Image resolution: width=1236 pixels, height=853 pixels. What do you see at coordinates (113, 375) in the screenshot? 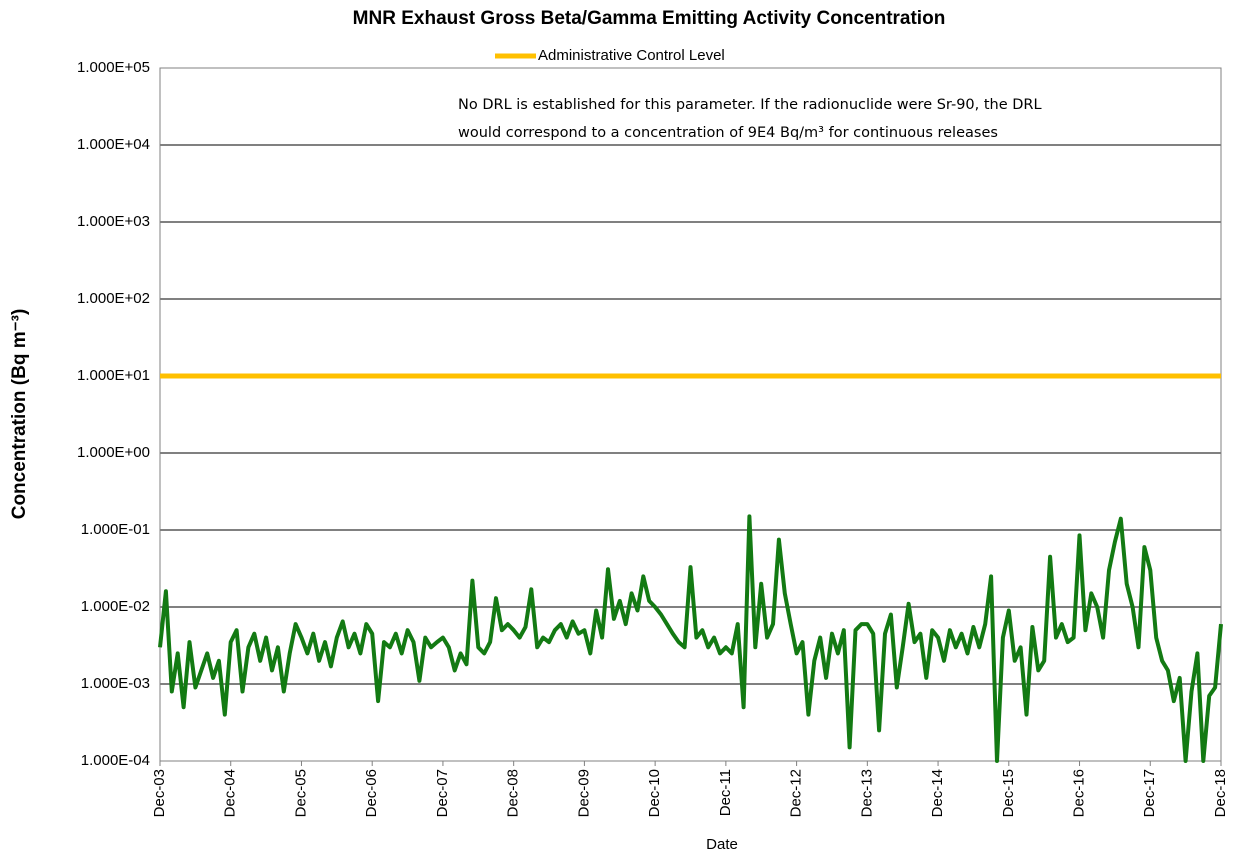
I see `y-tick-label: 1.000E+01` at bounding box center [113, 375].